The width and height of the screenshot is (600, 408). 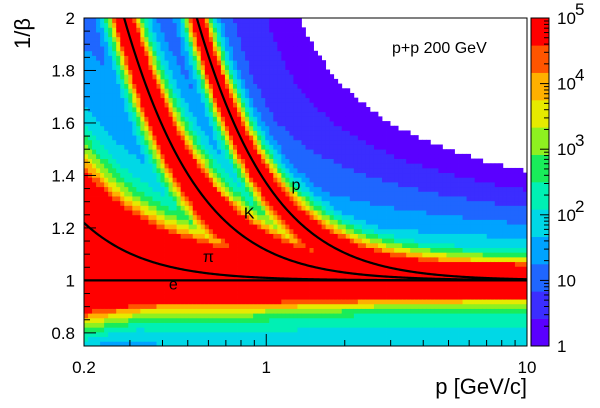 What do you see at coordinates (84, 367) in the screenshot?
I see `x-tick-label: 0.2` at bounding box center [84, 367].